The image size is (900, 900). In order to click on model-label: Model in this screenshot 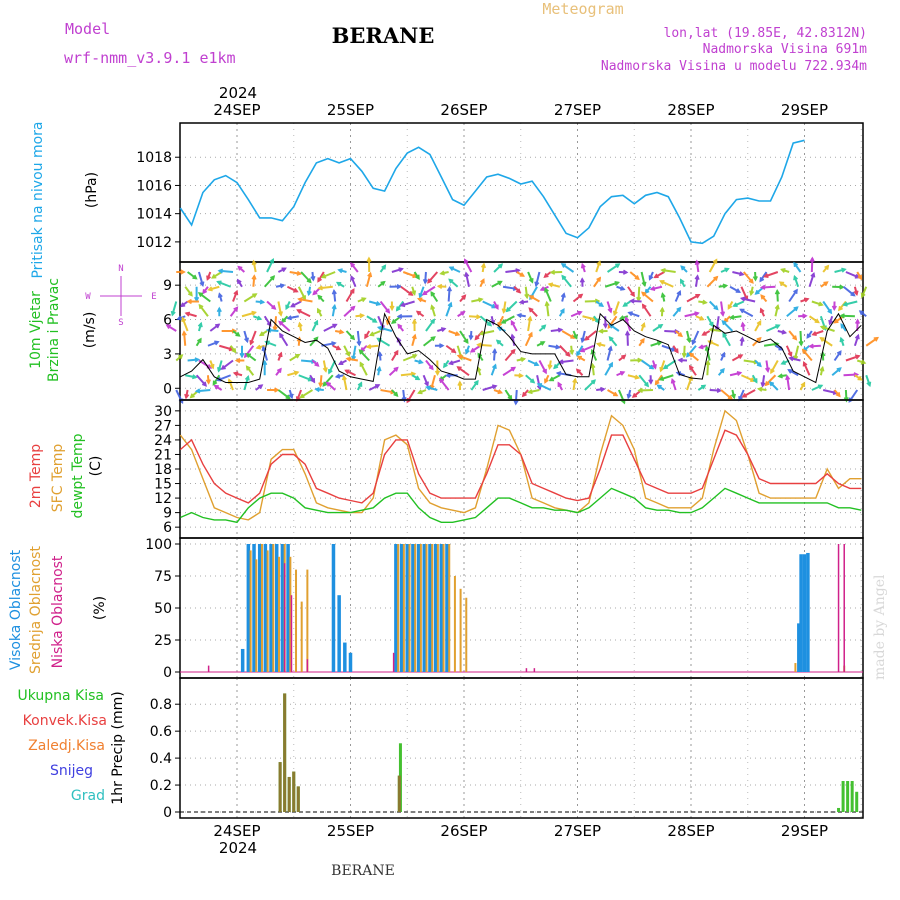, I will do `click(87, 29)`.